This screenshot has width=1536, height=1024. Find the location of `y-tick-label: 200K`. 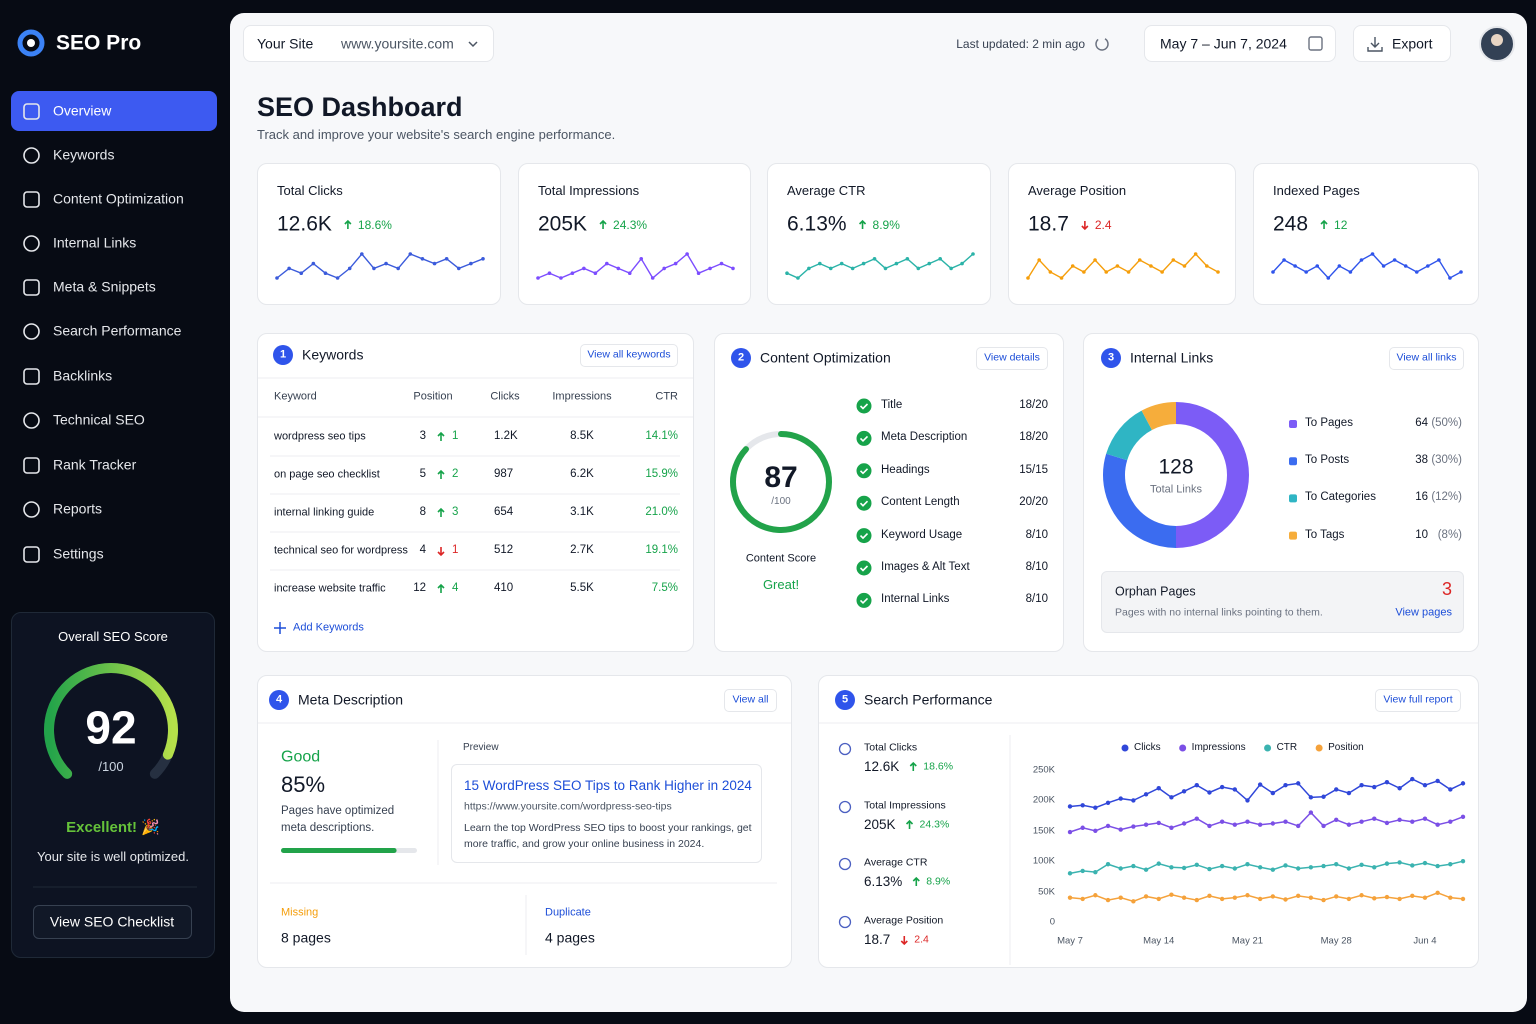

y-tick-label: 200K is located at coordinates (1043, 800).